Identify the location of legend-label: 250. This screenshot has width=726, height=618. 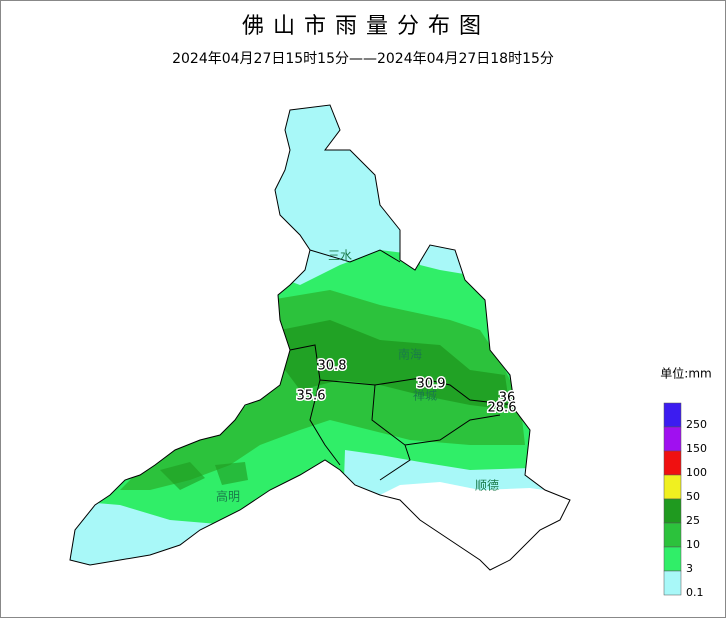
(696, 424).